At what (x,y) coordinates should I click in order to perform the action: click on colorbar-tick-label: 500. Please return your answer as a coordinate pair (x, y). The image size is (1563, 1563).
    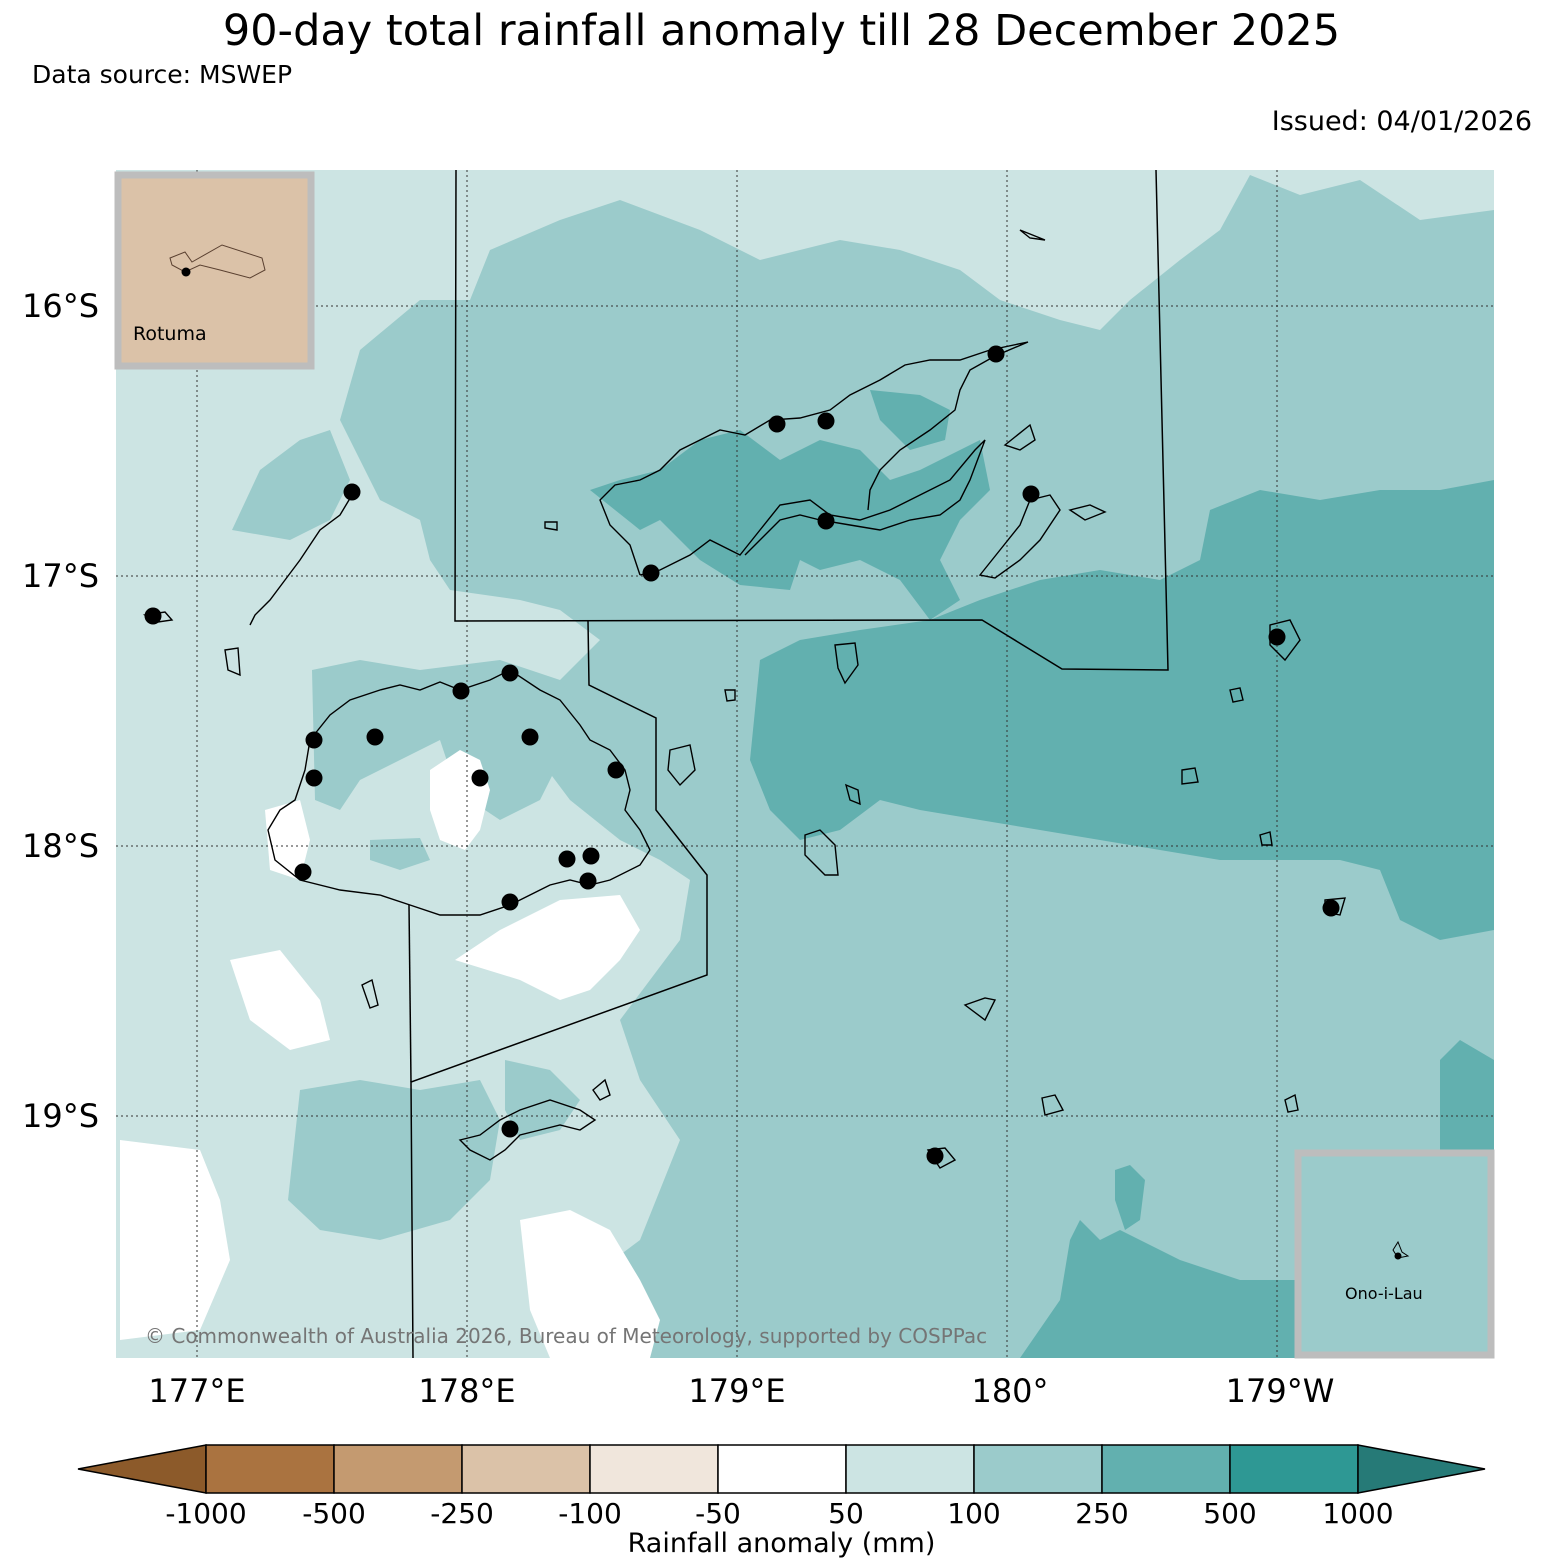
    Looking at the image, I should click on (1230, 1513).